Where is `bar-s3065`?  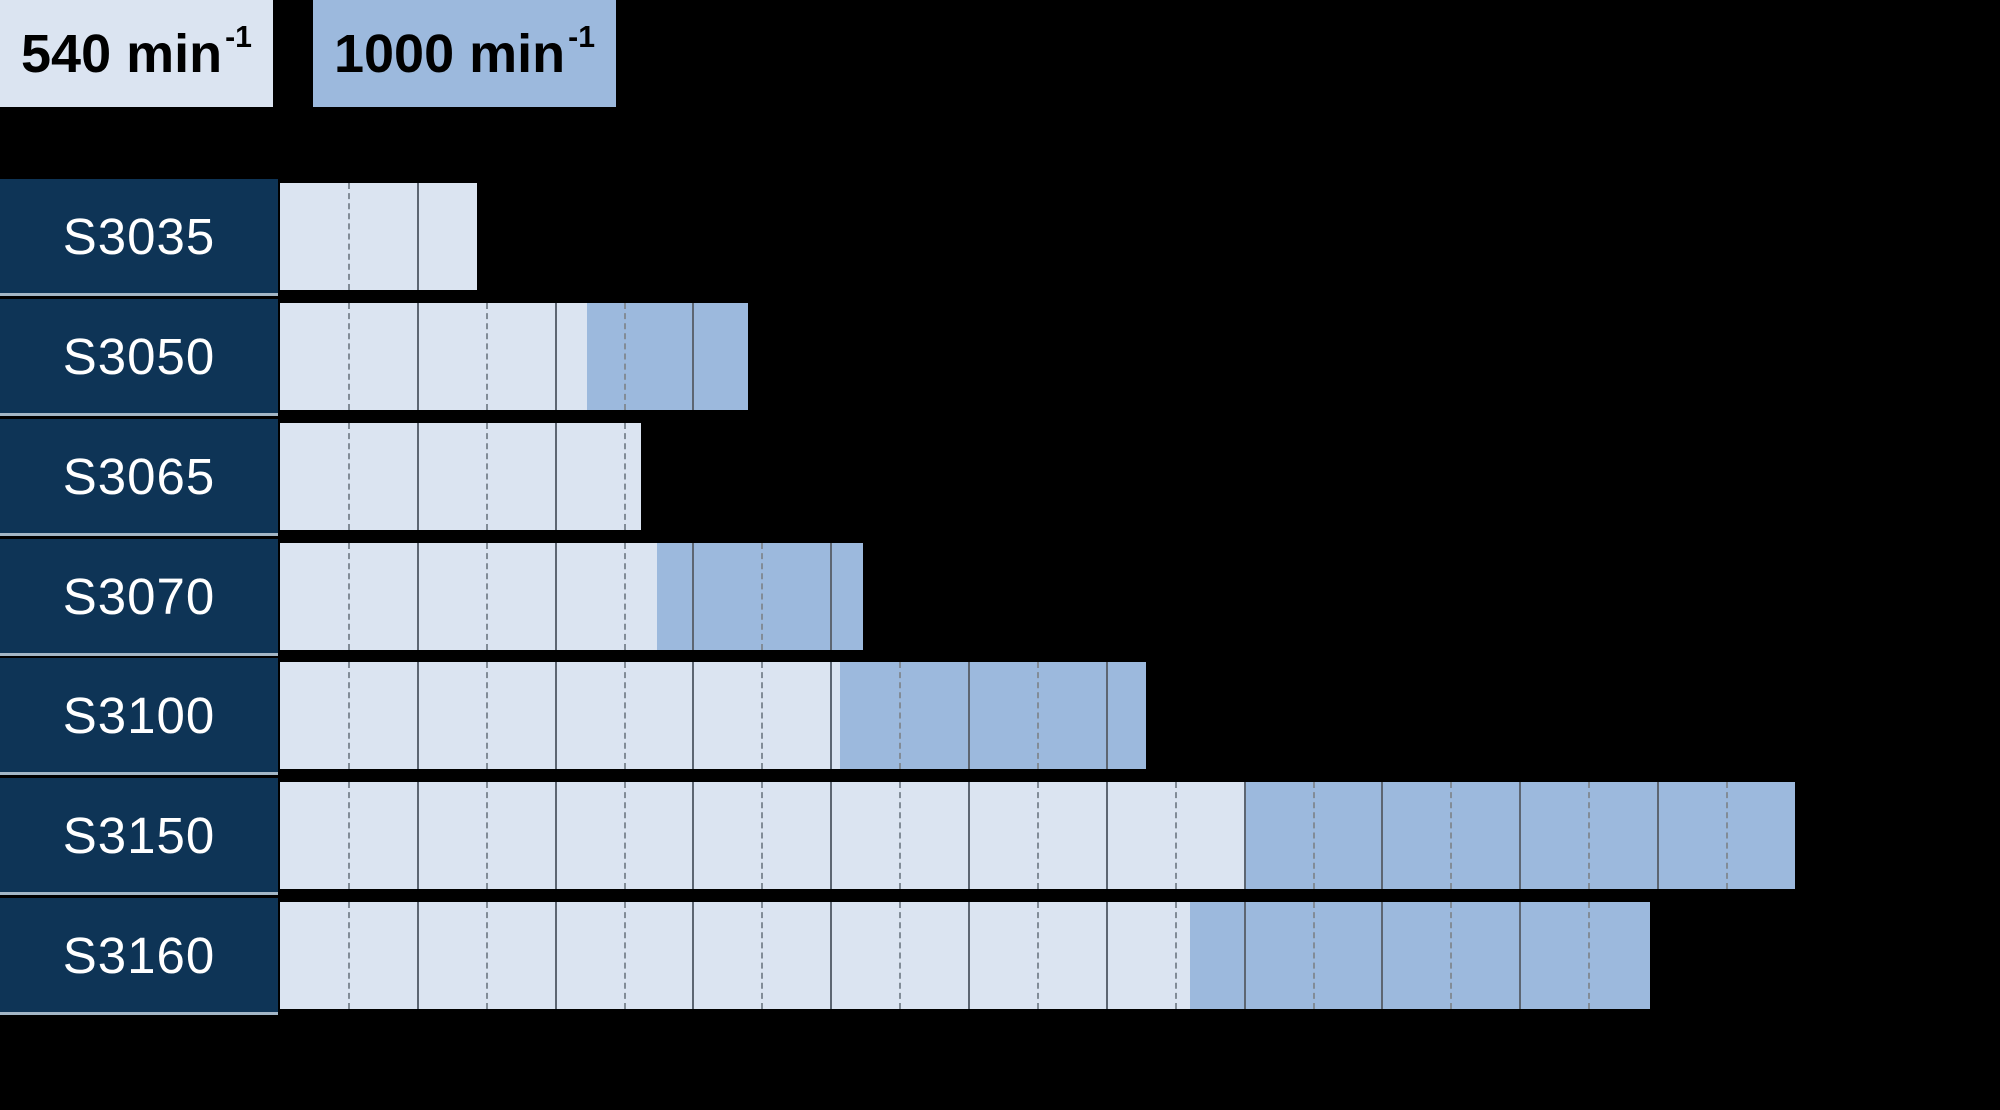 bar-s3065 is located at coordinates (460, 476).